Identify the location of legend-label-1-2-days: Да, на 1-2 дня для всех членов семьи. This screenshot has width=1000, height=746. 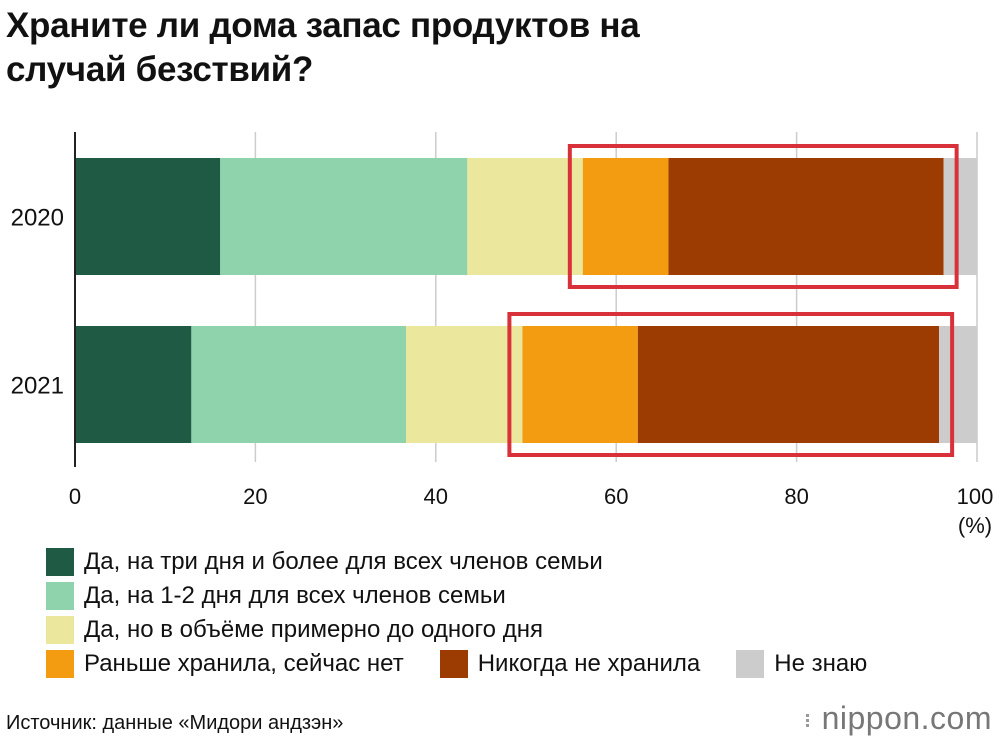
(295, 595).